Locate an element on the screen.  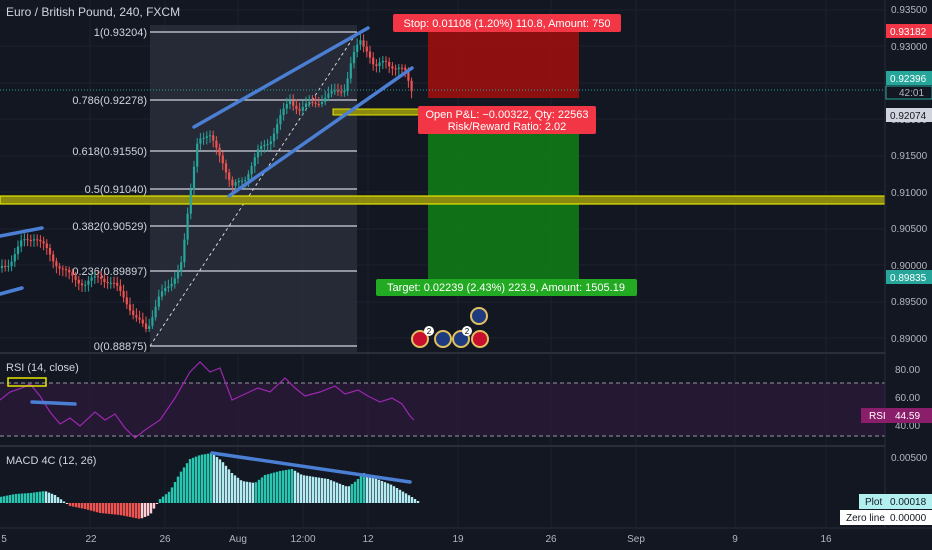
svg-text:Stop: 0.01108 (1.20%) 110.8, A: Stop: 0.01108 (1.20%) 110.8, Amount: 750 is located at coordinates (507, 24).